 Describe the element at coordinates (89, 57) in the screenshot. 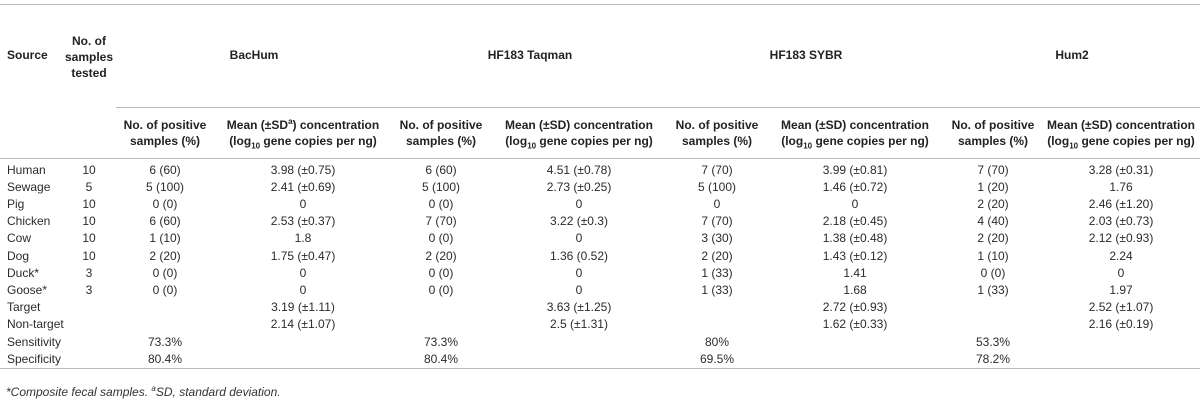

I see `header-tested-text: No. of samples tested` at that location.